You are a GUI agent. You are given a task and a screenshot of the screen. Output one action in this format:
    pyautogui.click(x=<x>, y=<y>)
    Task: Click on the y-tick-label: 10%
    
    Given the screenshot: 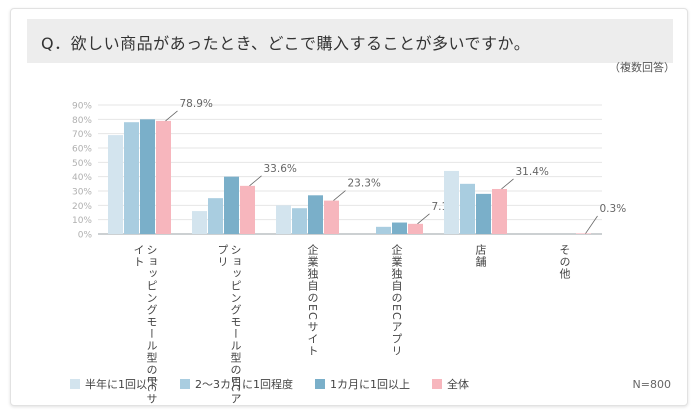 What is the action you would take?
    pyautogui.click(x=82, y=221)
    